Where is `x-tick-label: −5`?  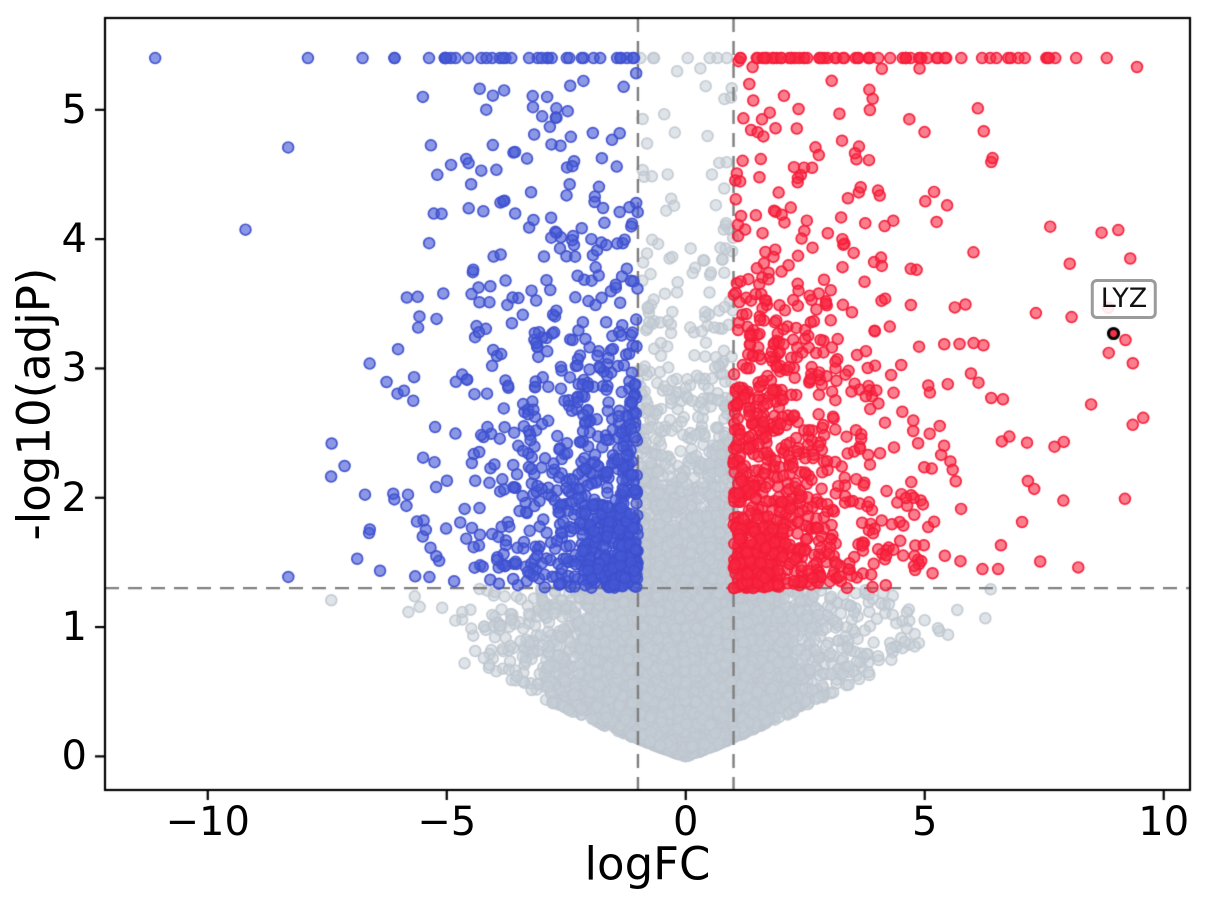
x-tick-label: −5 is located at coordinates (447, 822).